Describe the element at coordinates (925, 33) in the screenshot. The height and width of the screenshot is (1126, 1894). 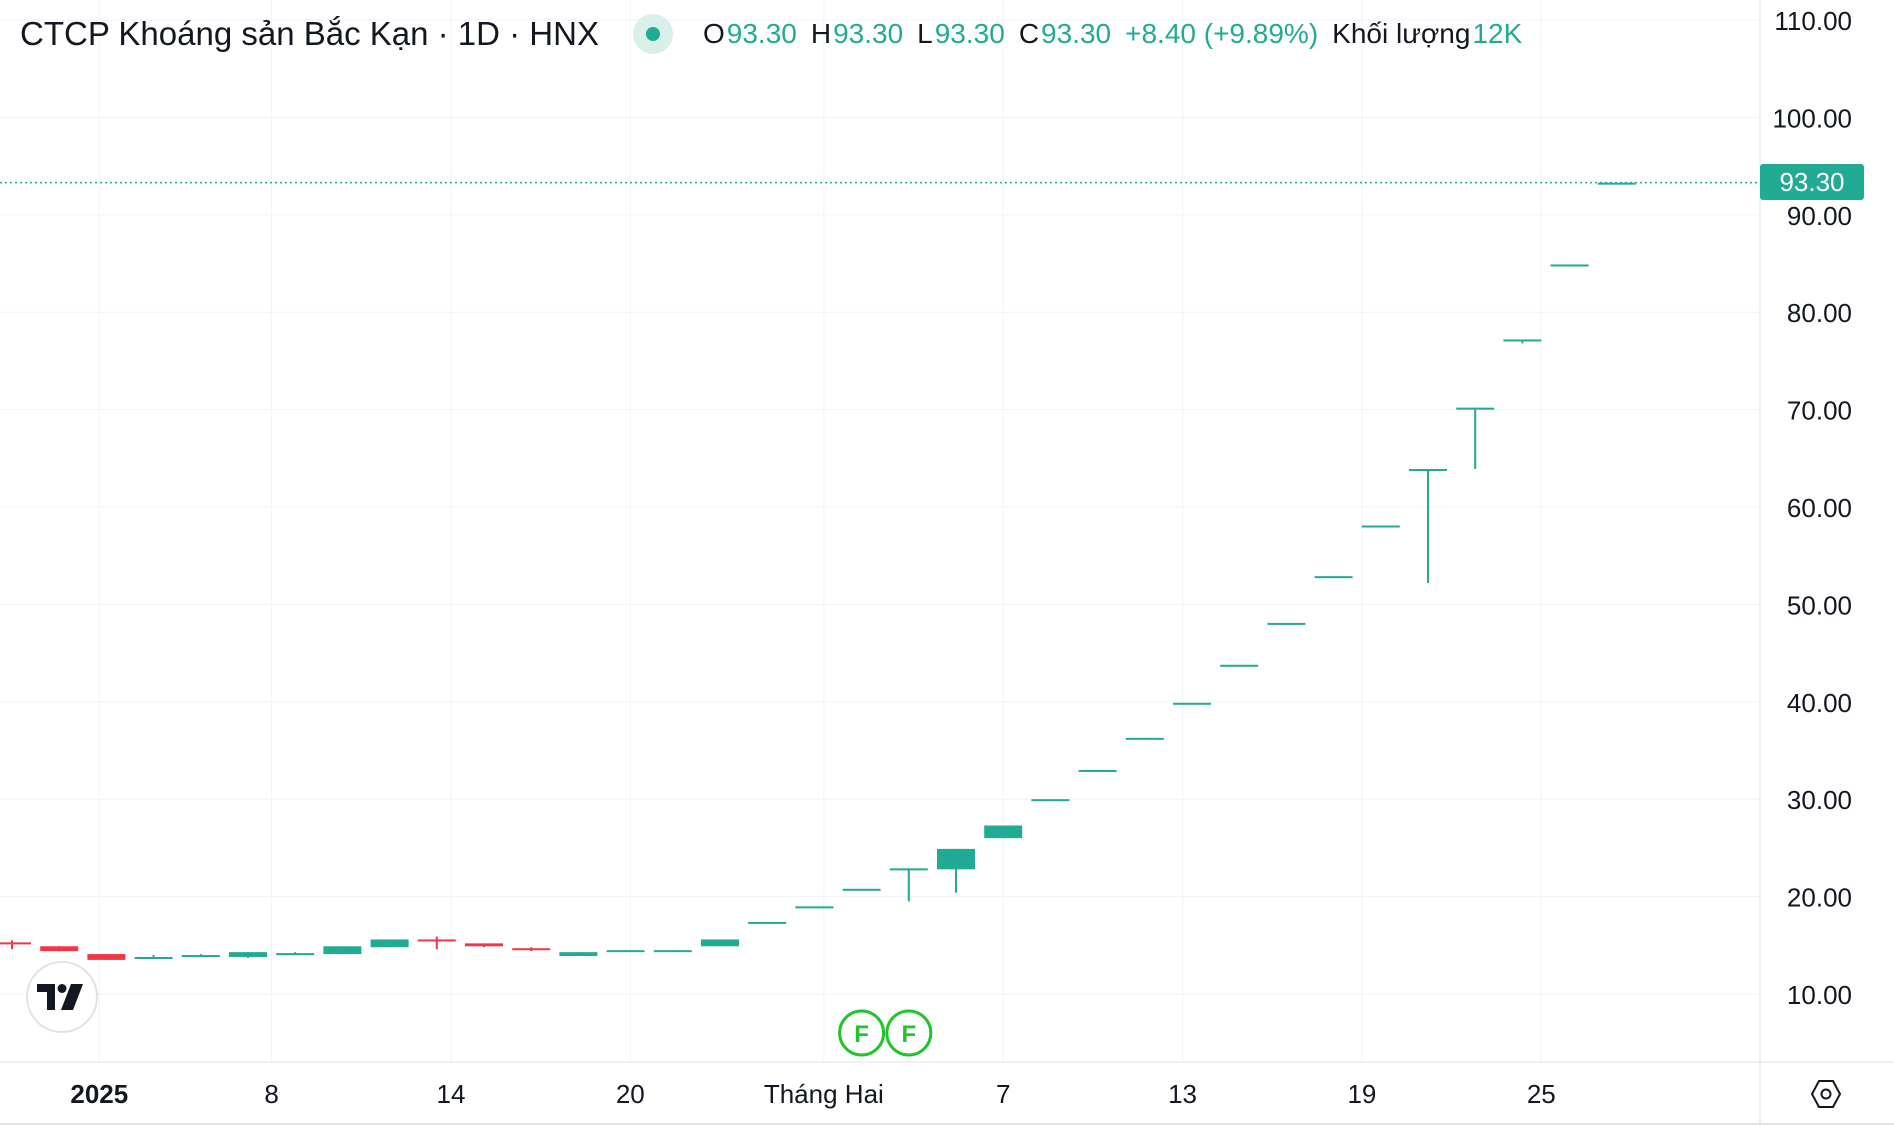
I see `low-label: L` at that location.